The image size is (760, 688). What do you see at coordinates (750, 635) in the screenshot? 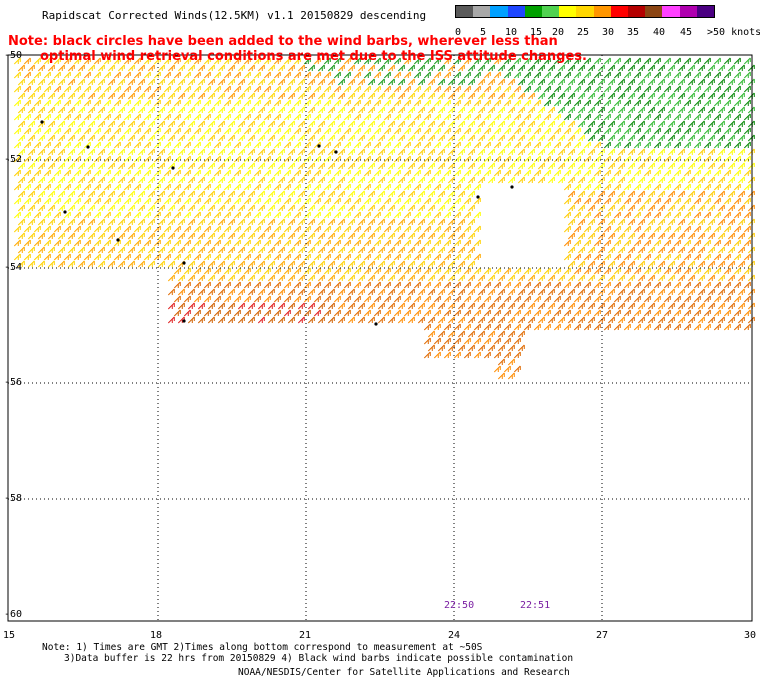
I see `lon-label: 30` at bounding box center [750, 635].